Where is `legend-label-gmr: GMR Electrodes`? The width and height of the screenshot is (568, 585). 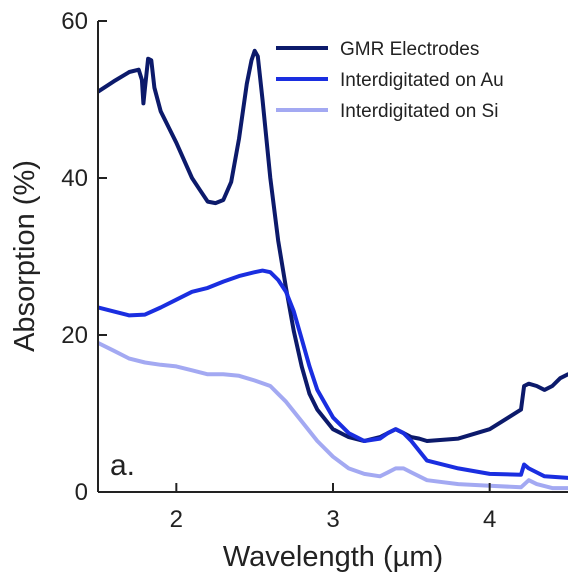 legend-label-gmr: GMR Electrodes is located at coordinates (409, 49).